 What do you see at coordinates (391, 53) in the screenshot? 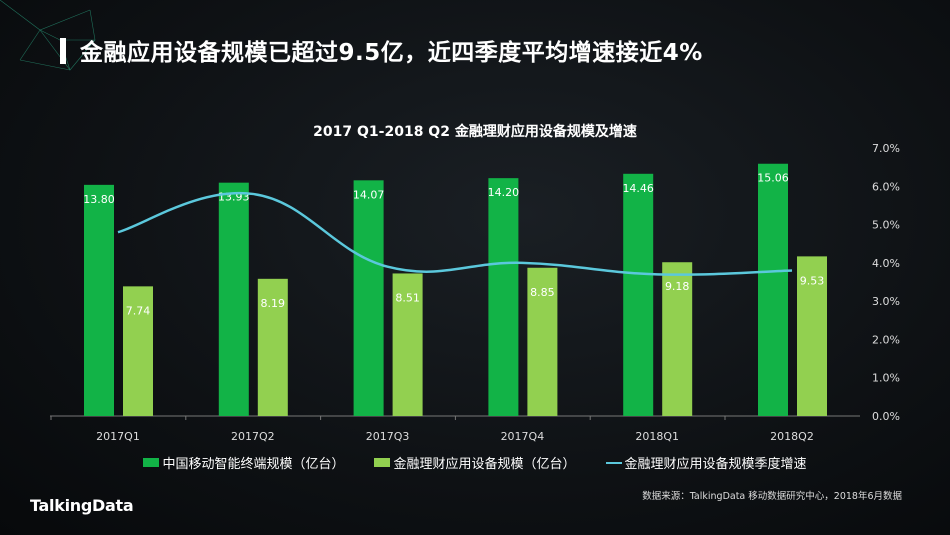
I see `page-title: 金融应用设备规模已超过9.5亿，近四季度平均增速接近4%` at bounding box center [391, 53].